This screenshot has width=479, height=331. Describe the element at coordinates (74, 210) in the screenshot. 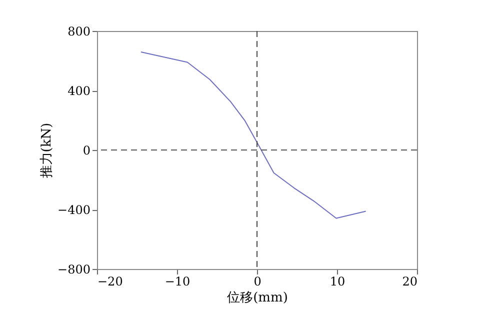

I see `y-tick-label: −400` at that location.